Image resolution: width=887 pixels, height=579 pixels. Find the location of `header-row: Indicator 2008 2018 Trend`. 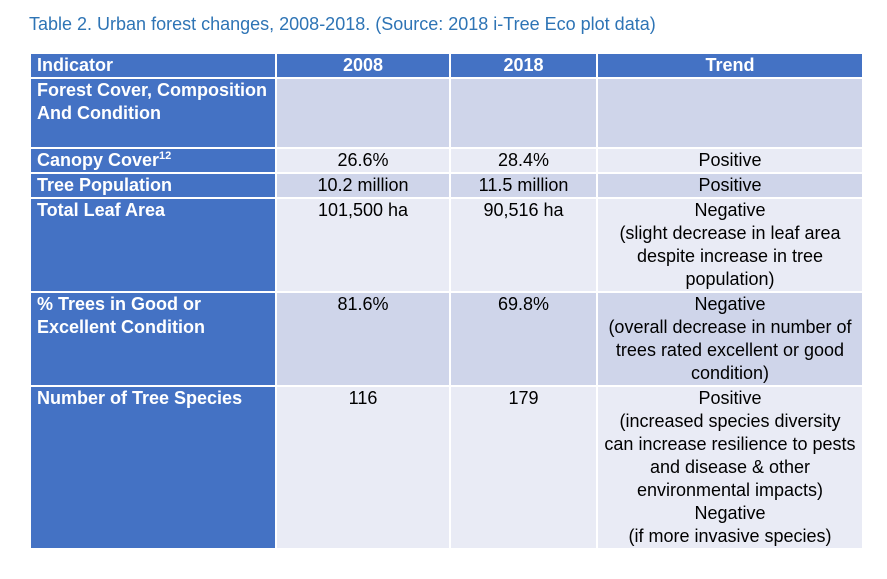

header-row: Indicator 2008 2018 Trend is located at coordinates (446, 65).